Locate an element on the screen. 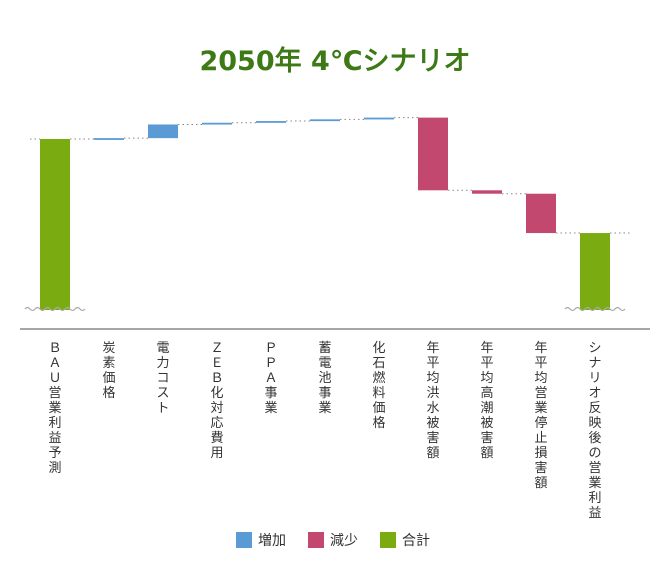  category-label: 年平均営業停止損害額 is located at coordinates (540, 416).